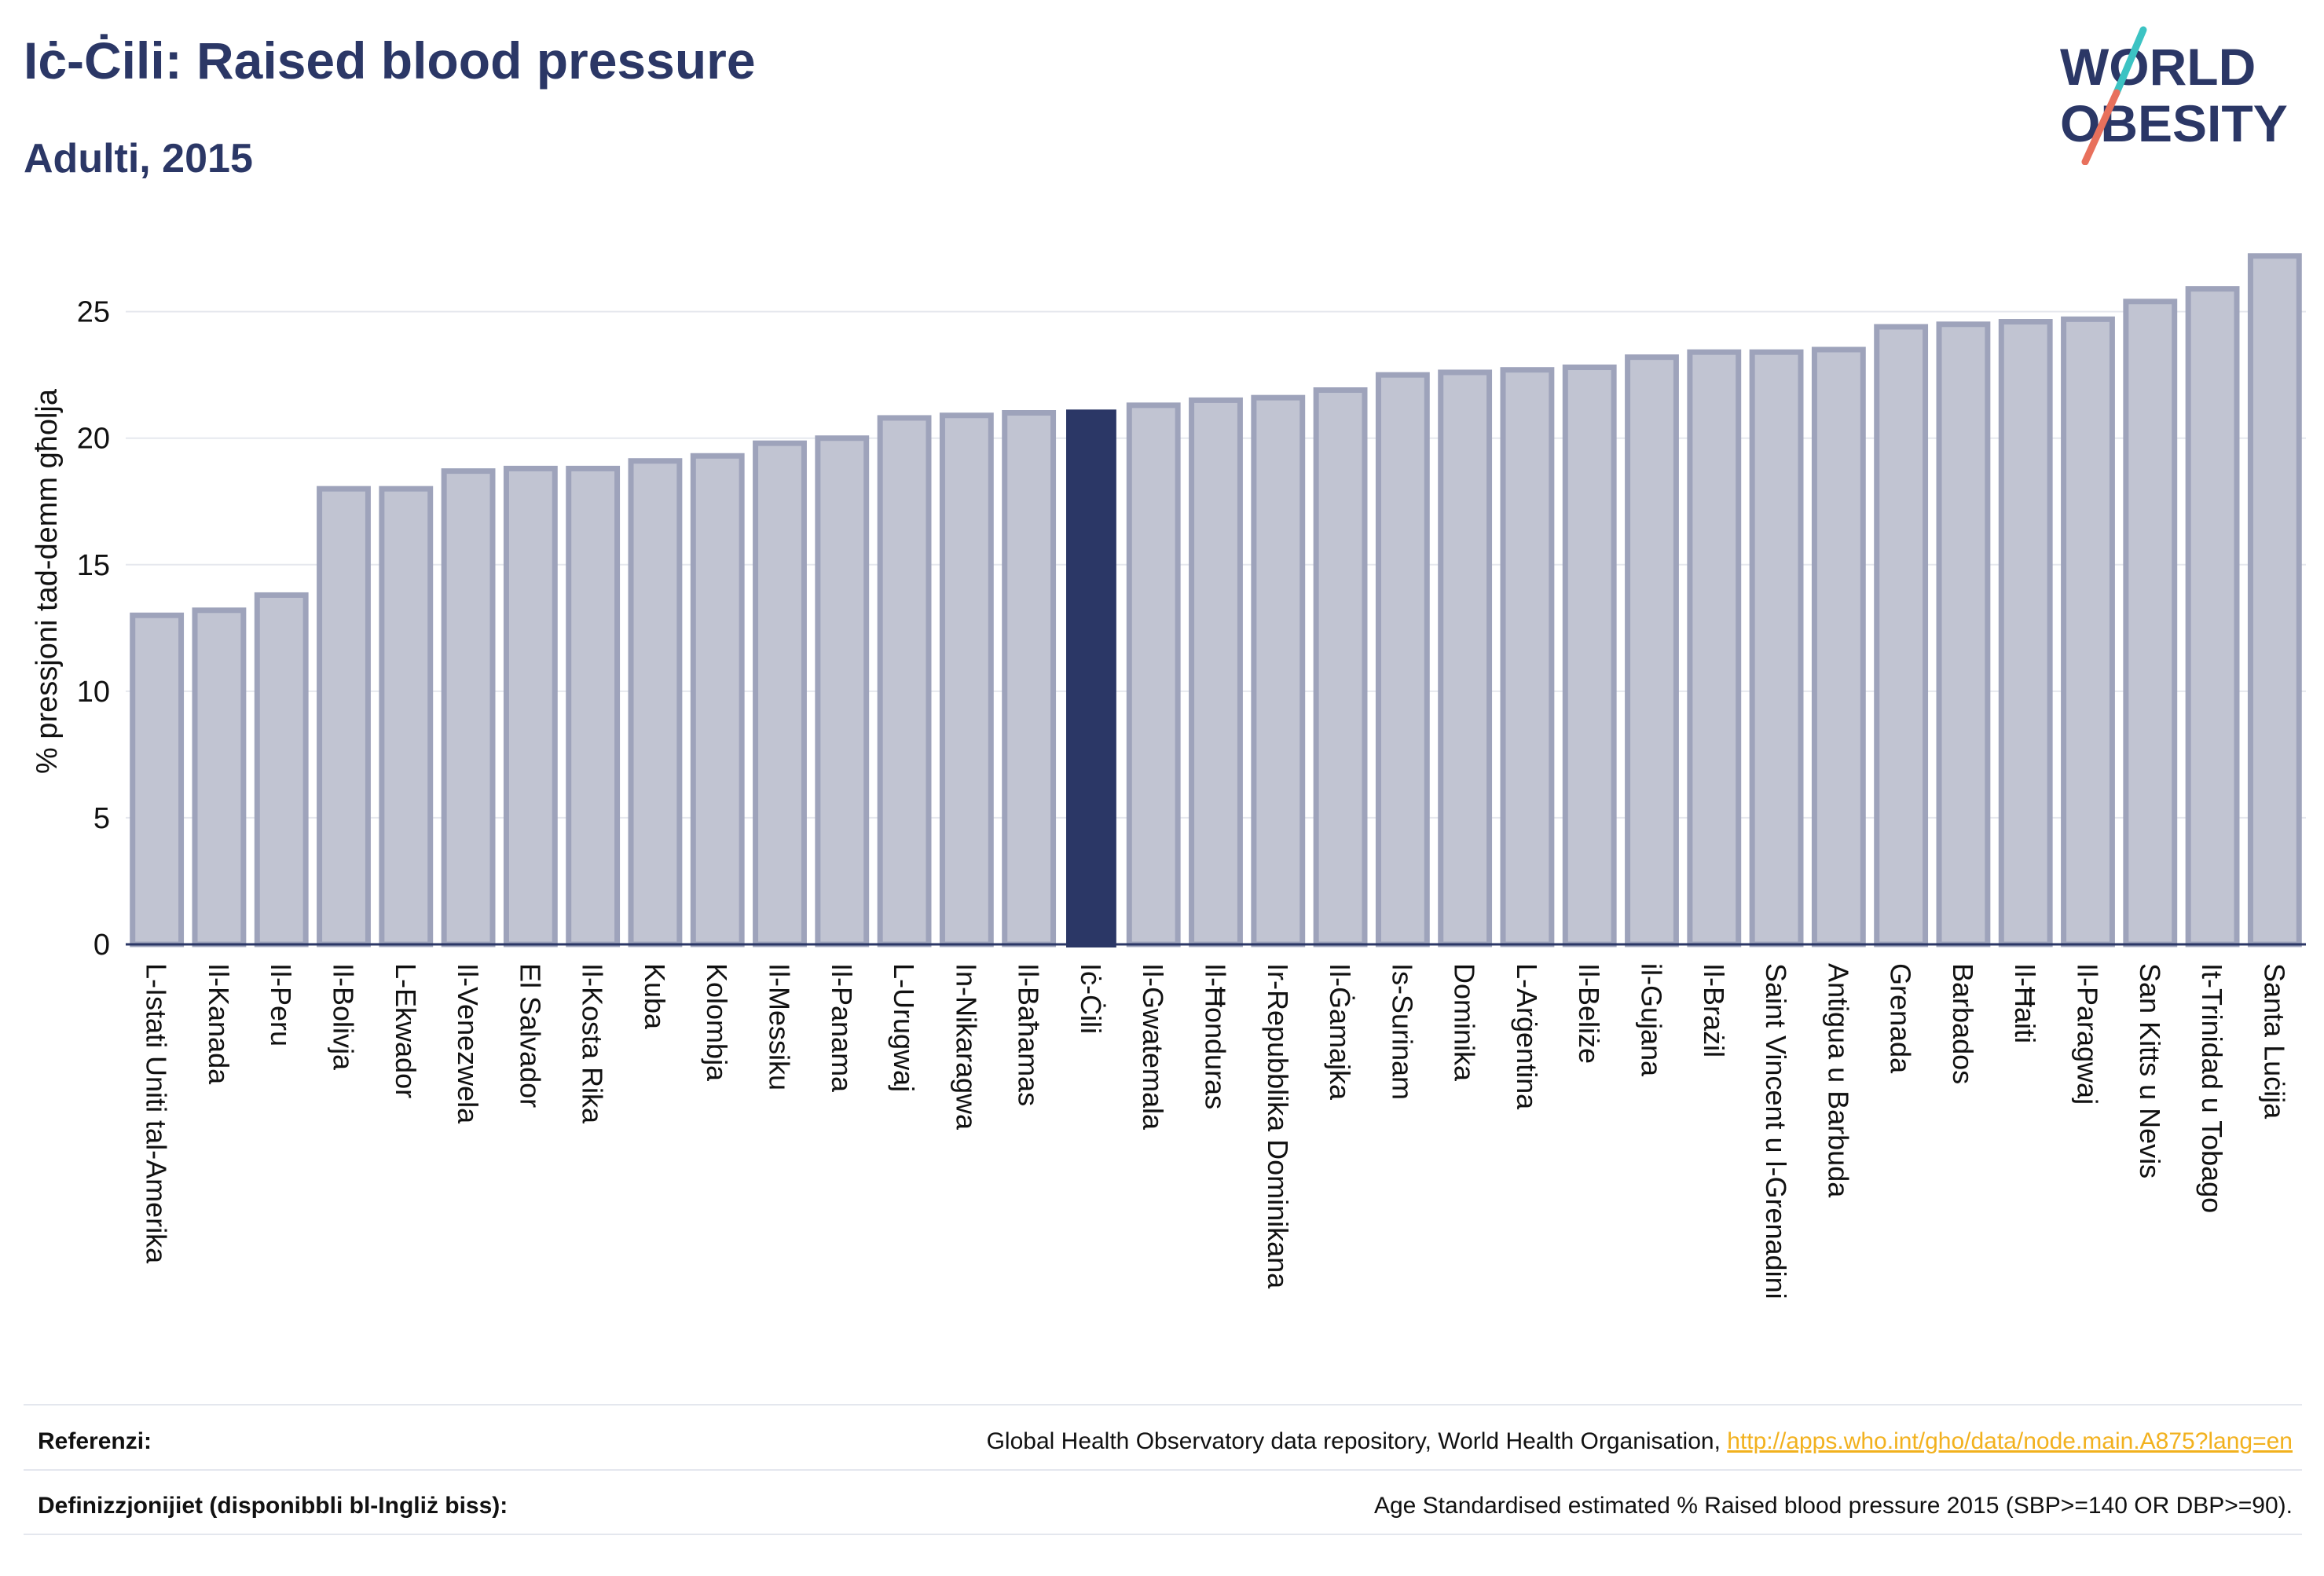  What do you see at coordinates (95, 1441) in the screenshot?
I see `references-label: Referenzi:` at bounding box center [95, 1441].